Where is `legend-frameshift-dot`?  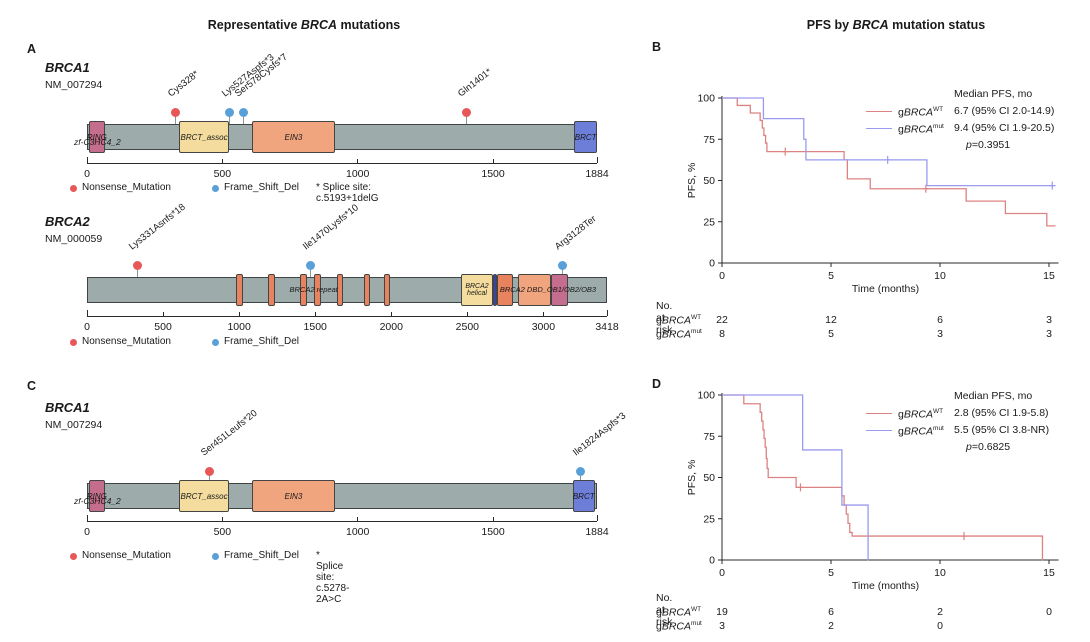
legend-frameshift-dot is located at coordinates (215, 342).